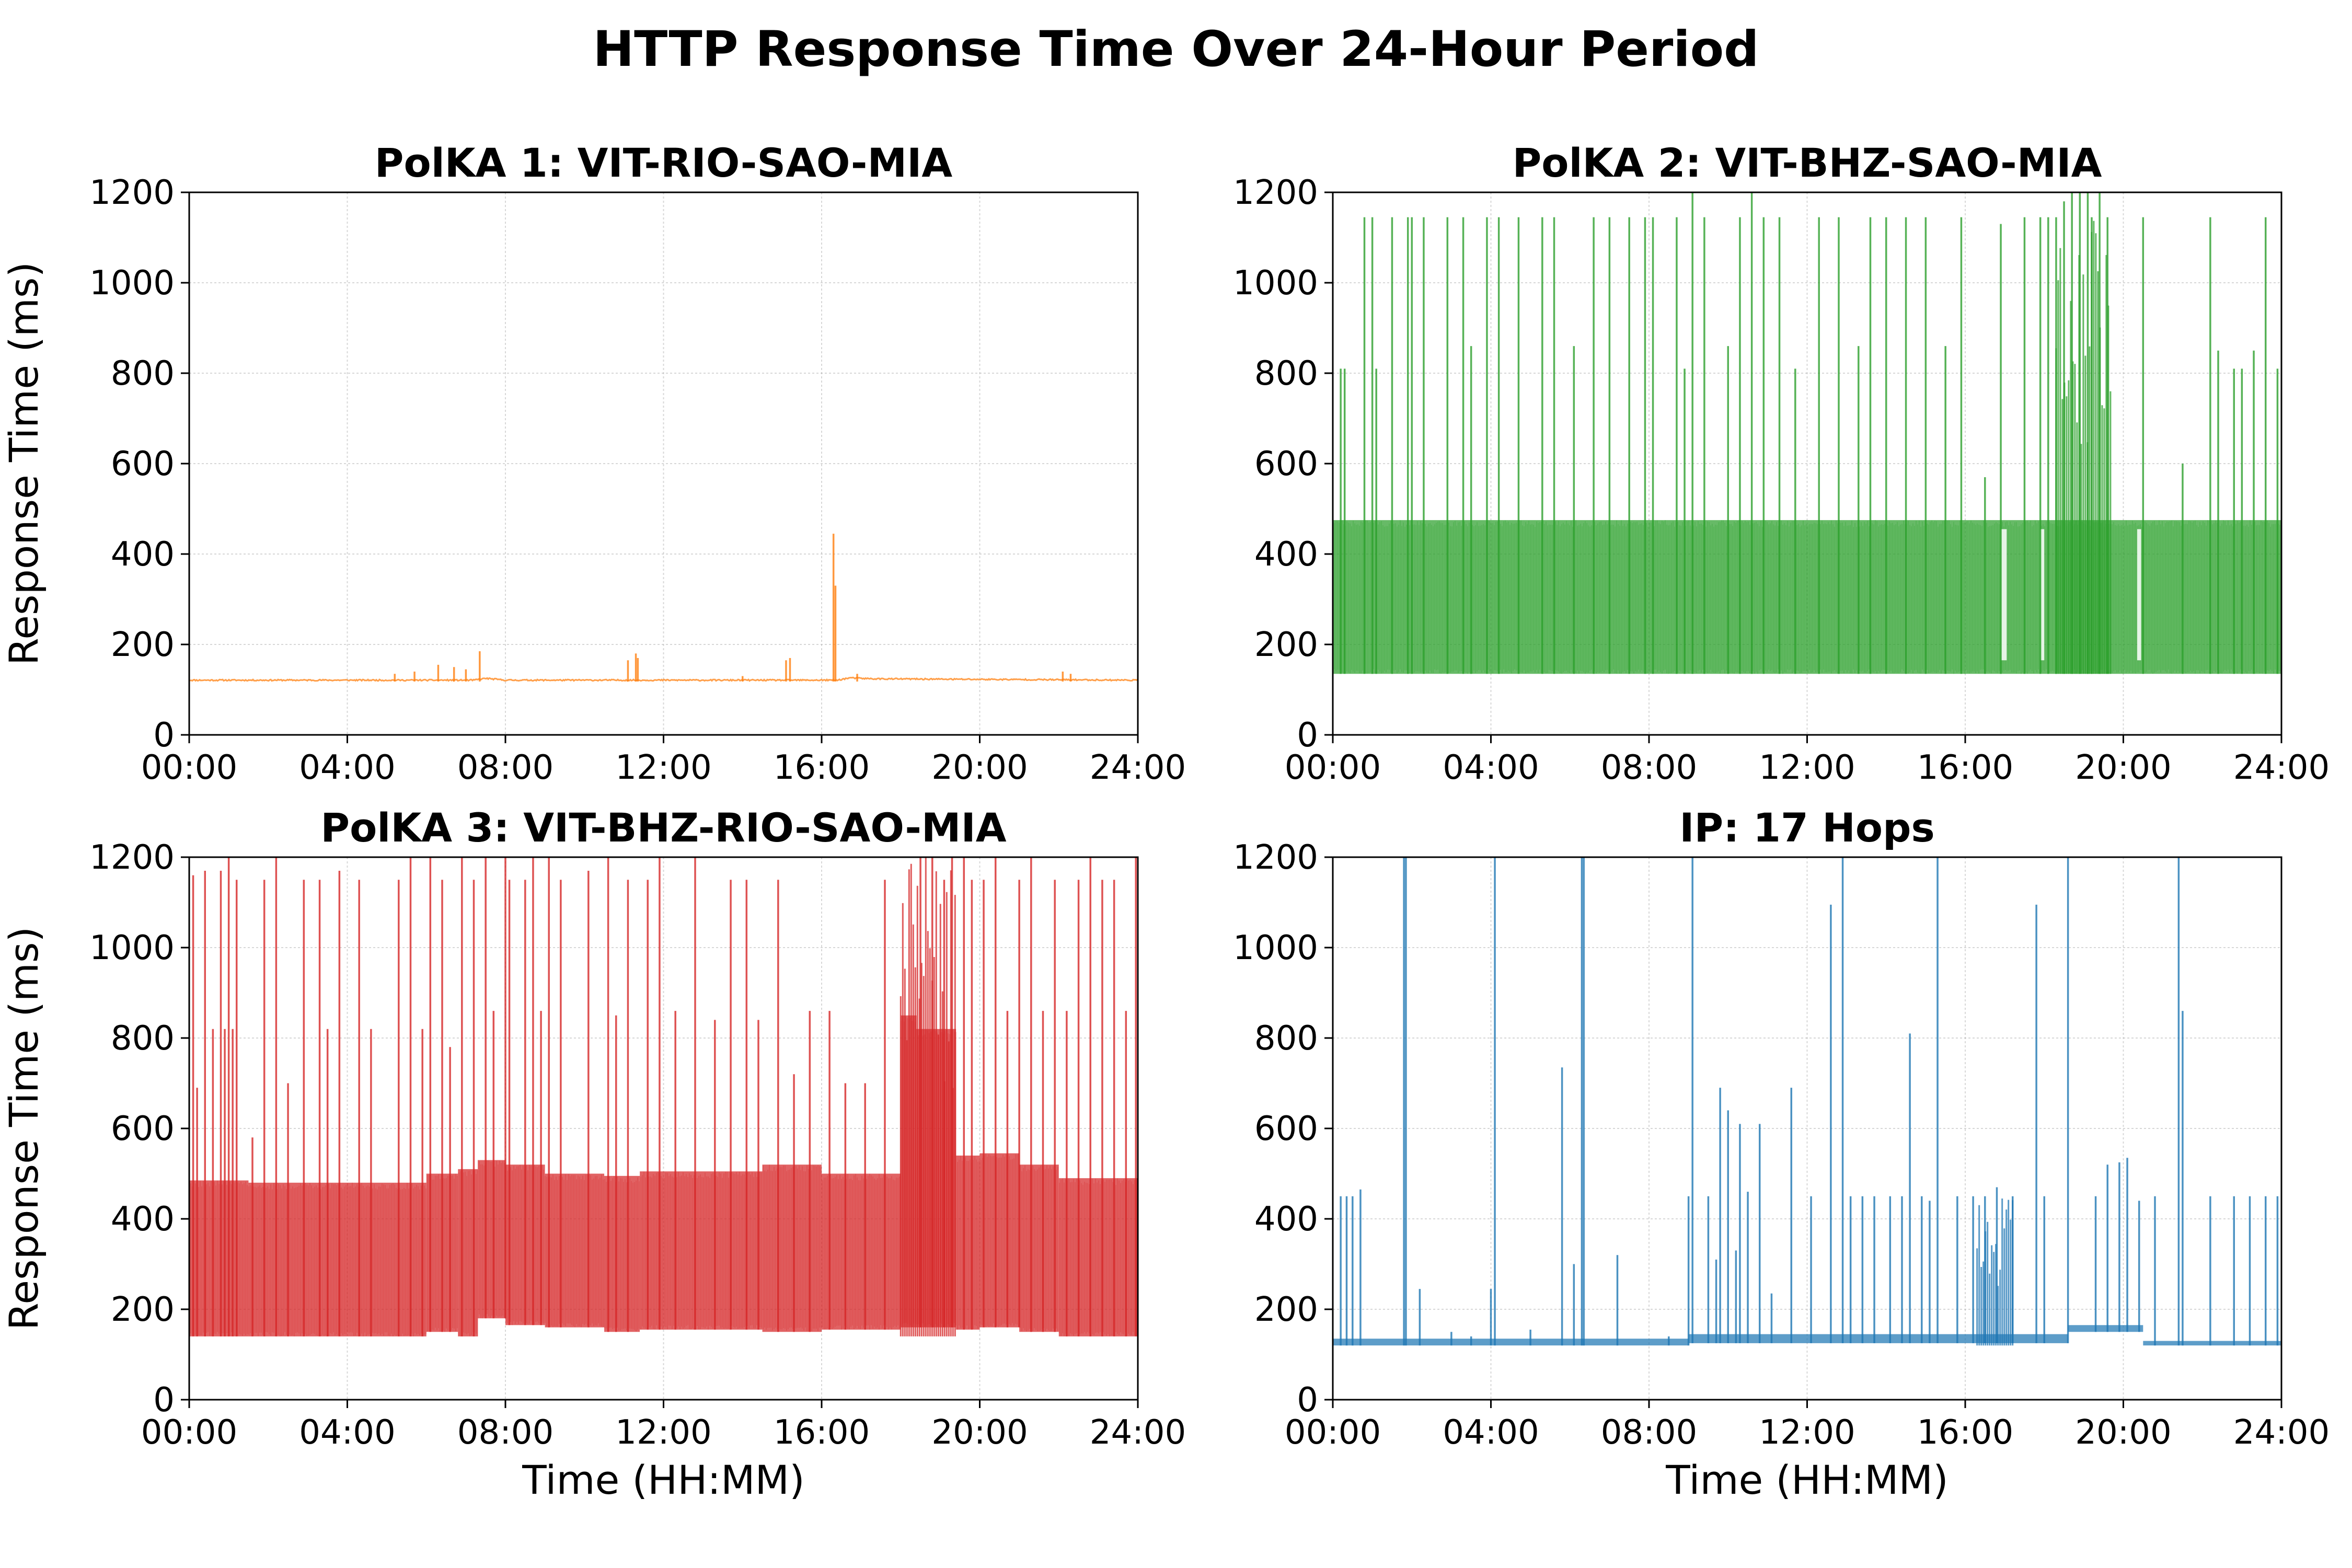  Describe the element at coordinates (1807, 163) in the screenshot. I see `panel-title: PolKA 2: VIT-BHZ-SAO-MIA` at that location.